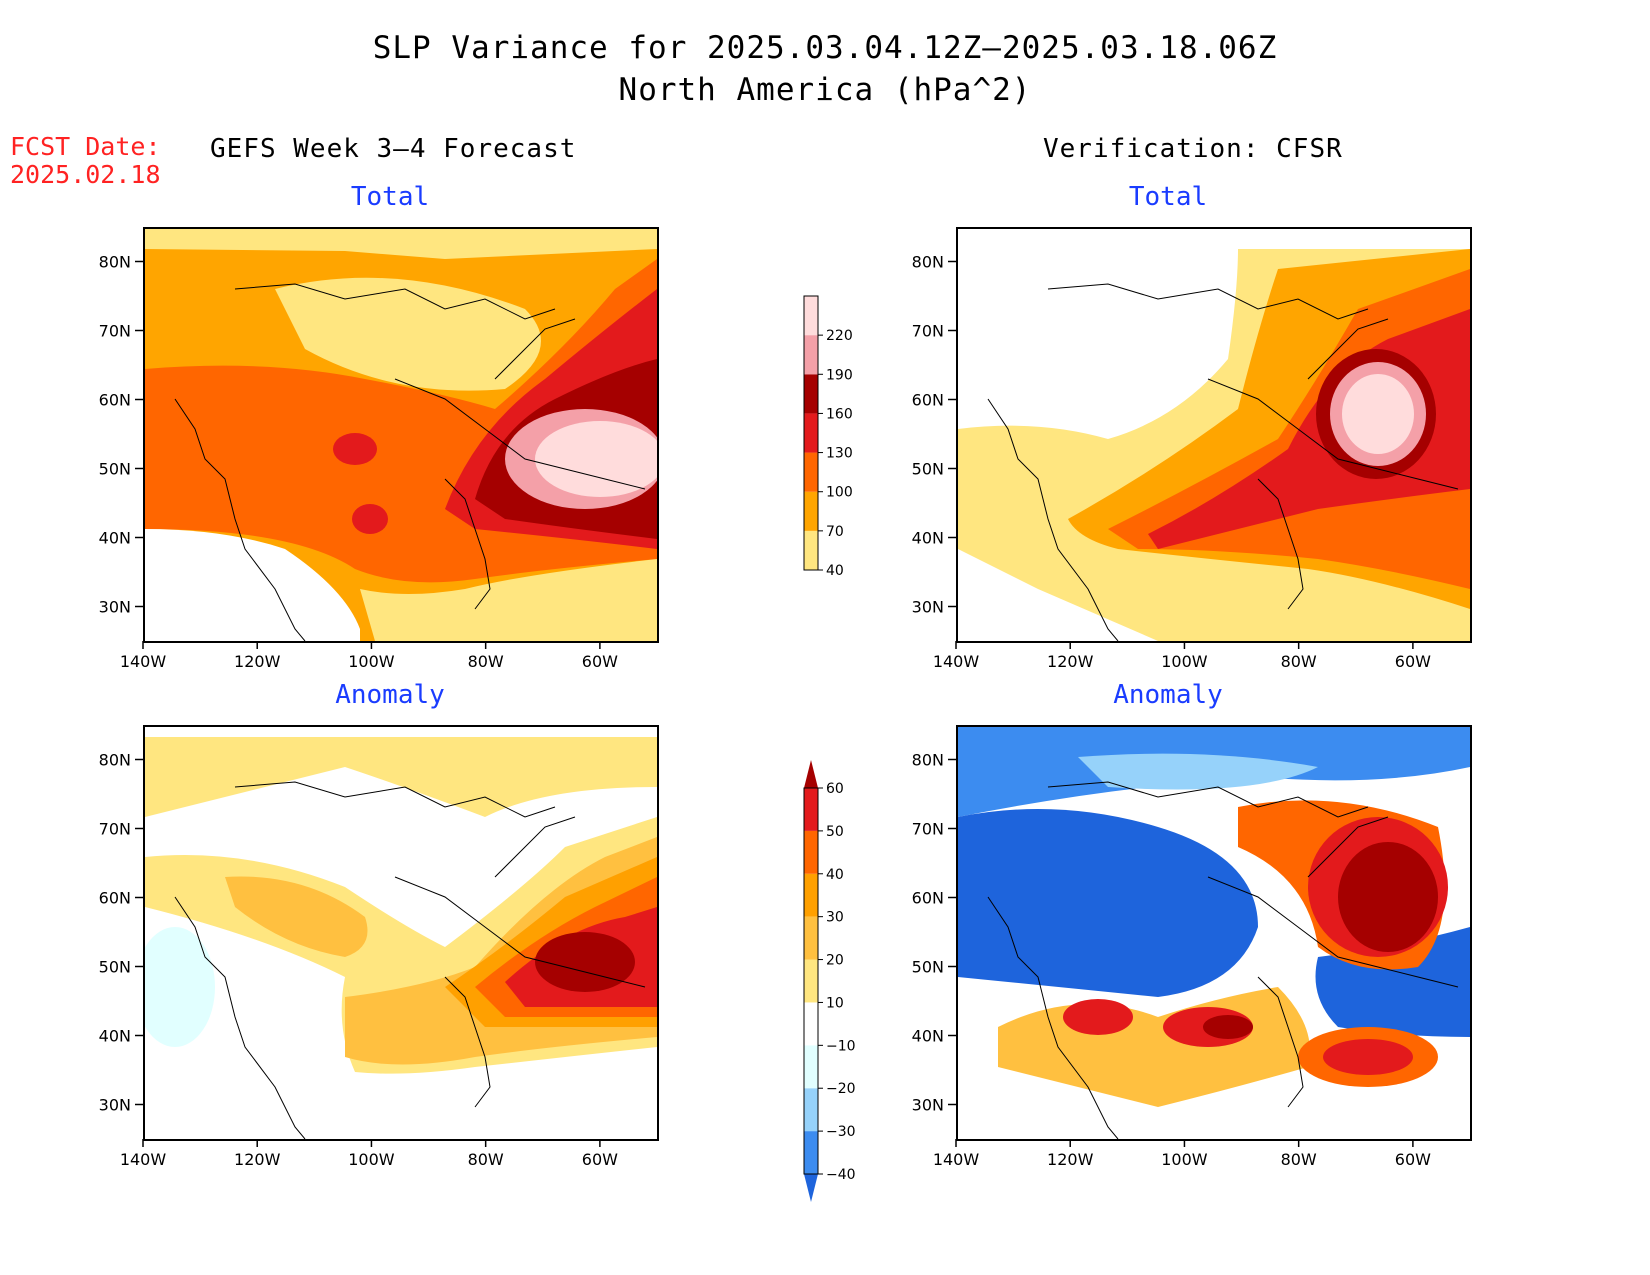  Describe the element at coordinates (85, 146) in the screenshot. I see `fcst-date-label: FCST Date:` at that location.